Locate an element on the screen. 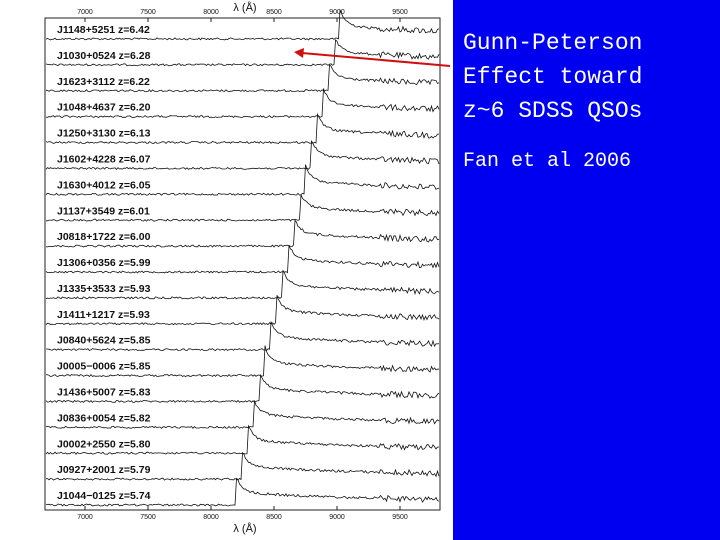 Image resolution: width=720 pixels, height=540 pixels. bottom-axis-label: λ (Å) is located at coordinates (244, 528).